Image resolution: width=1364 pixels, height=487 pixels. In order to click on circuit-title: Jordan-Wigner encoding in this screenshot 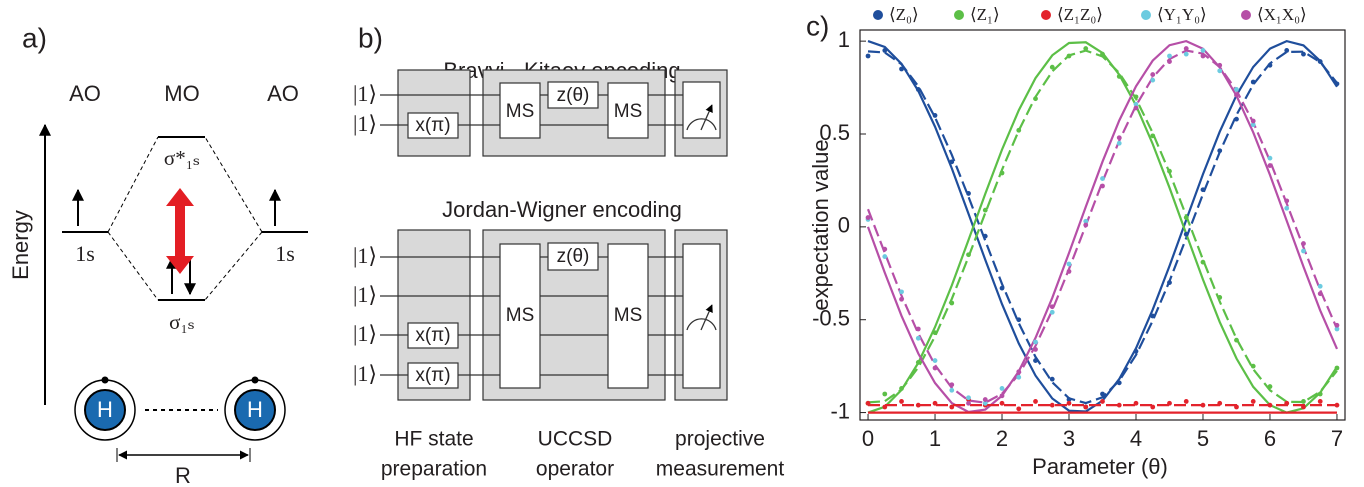, I will do `click(562, 209)`.